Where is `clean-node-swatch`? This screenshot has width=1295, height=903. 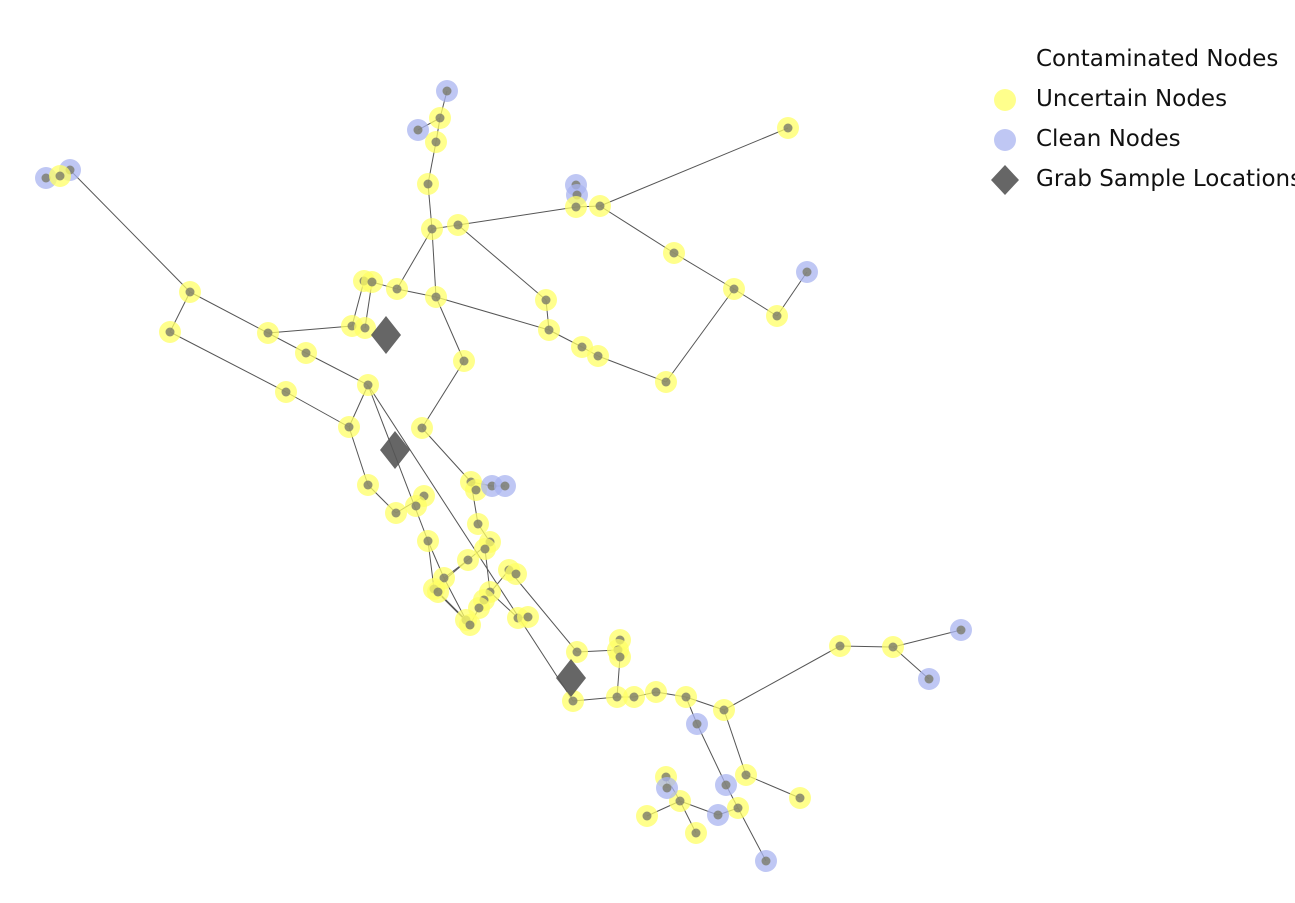 clean-node-swatch is located at coordinates (1005, 140).